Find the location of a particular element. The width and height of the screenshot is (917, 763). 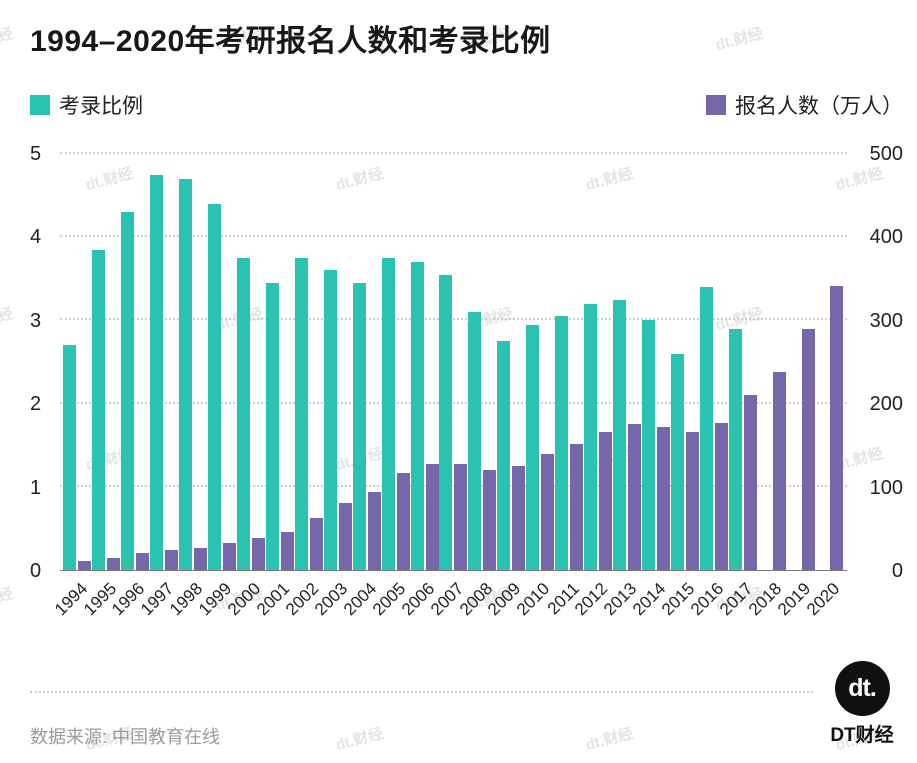

legend-item-ratio: 考录比例 is located at coordinates (86, 105).